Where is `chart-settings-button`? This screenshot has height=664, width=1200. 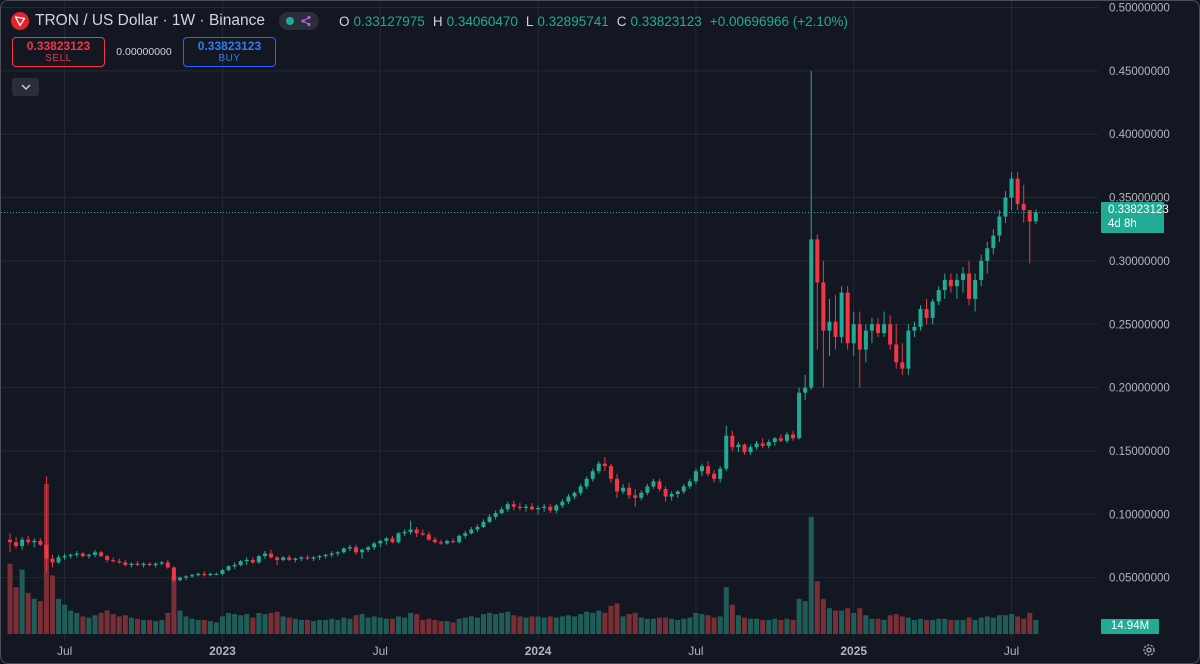 chart-settings-button is located at coordinates (1149, 650).